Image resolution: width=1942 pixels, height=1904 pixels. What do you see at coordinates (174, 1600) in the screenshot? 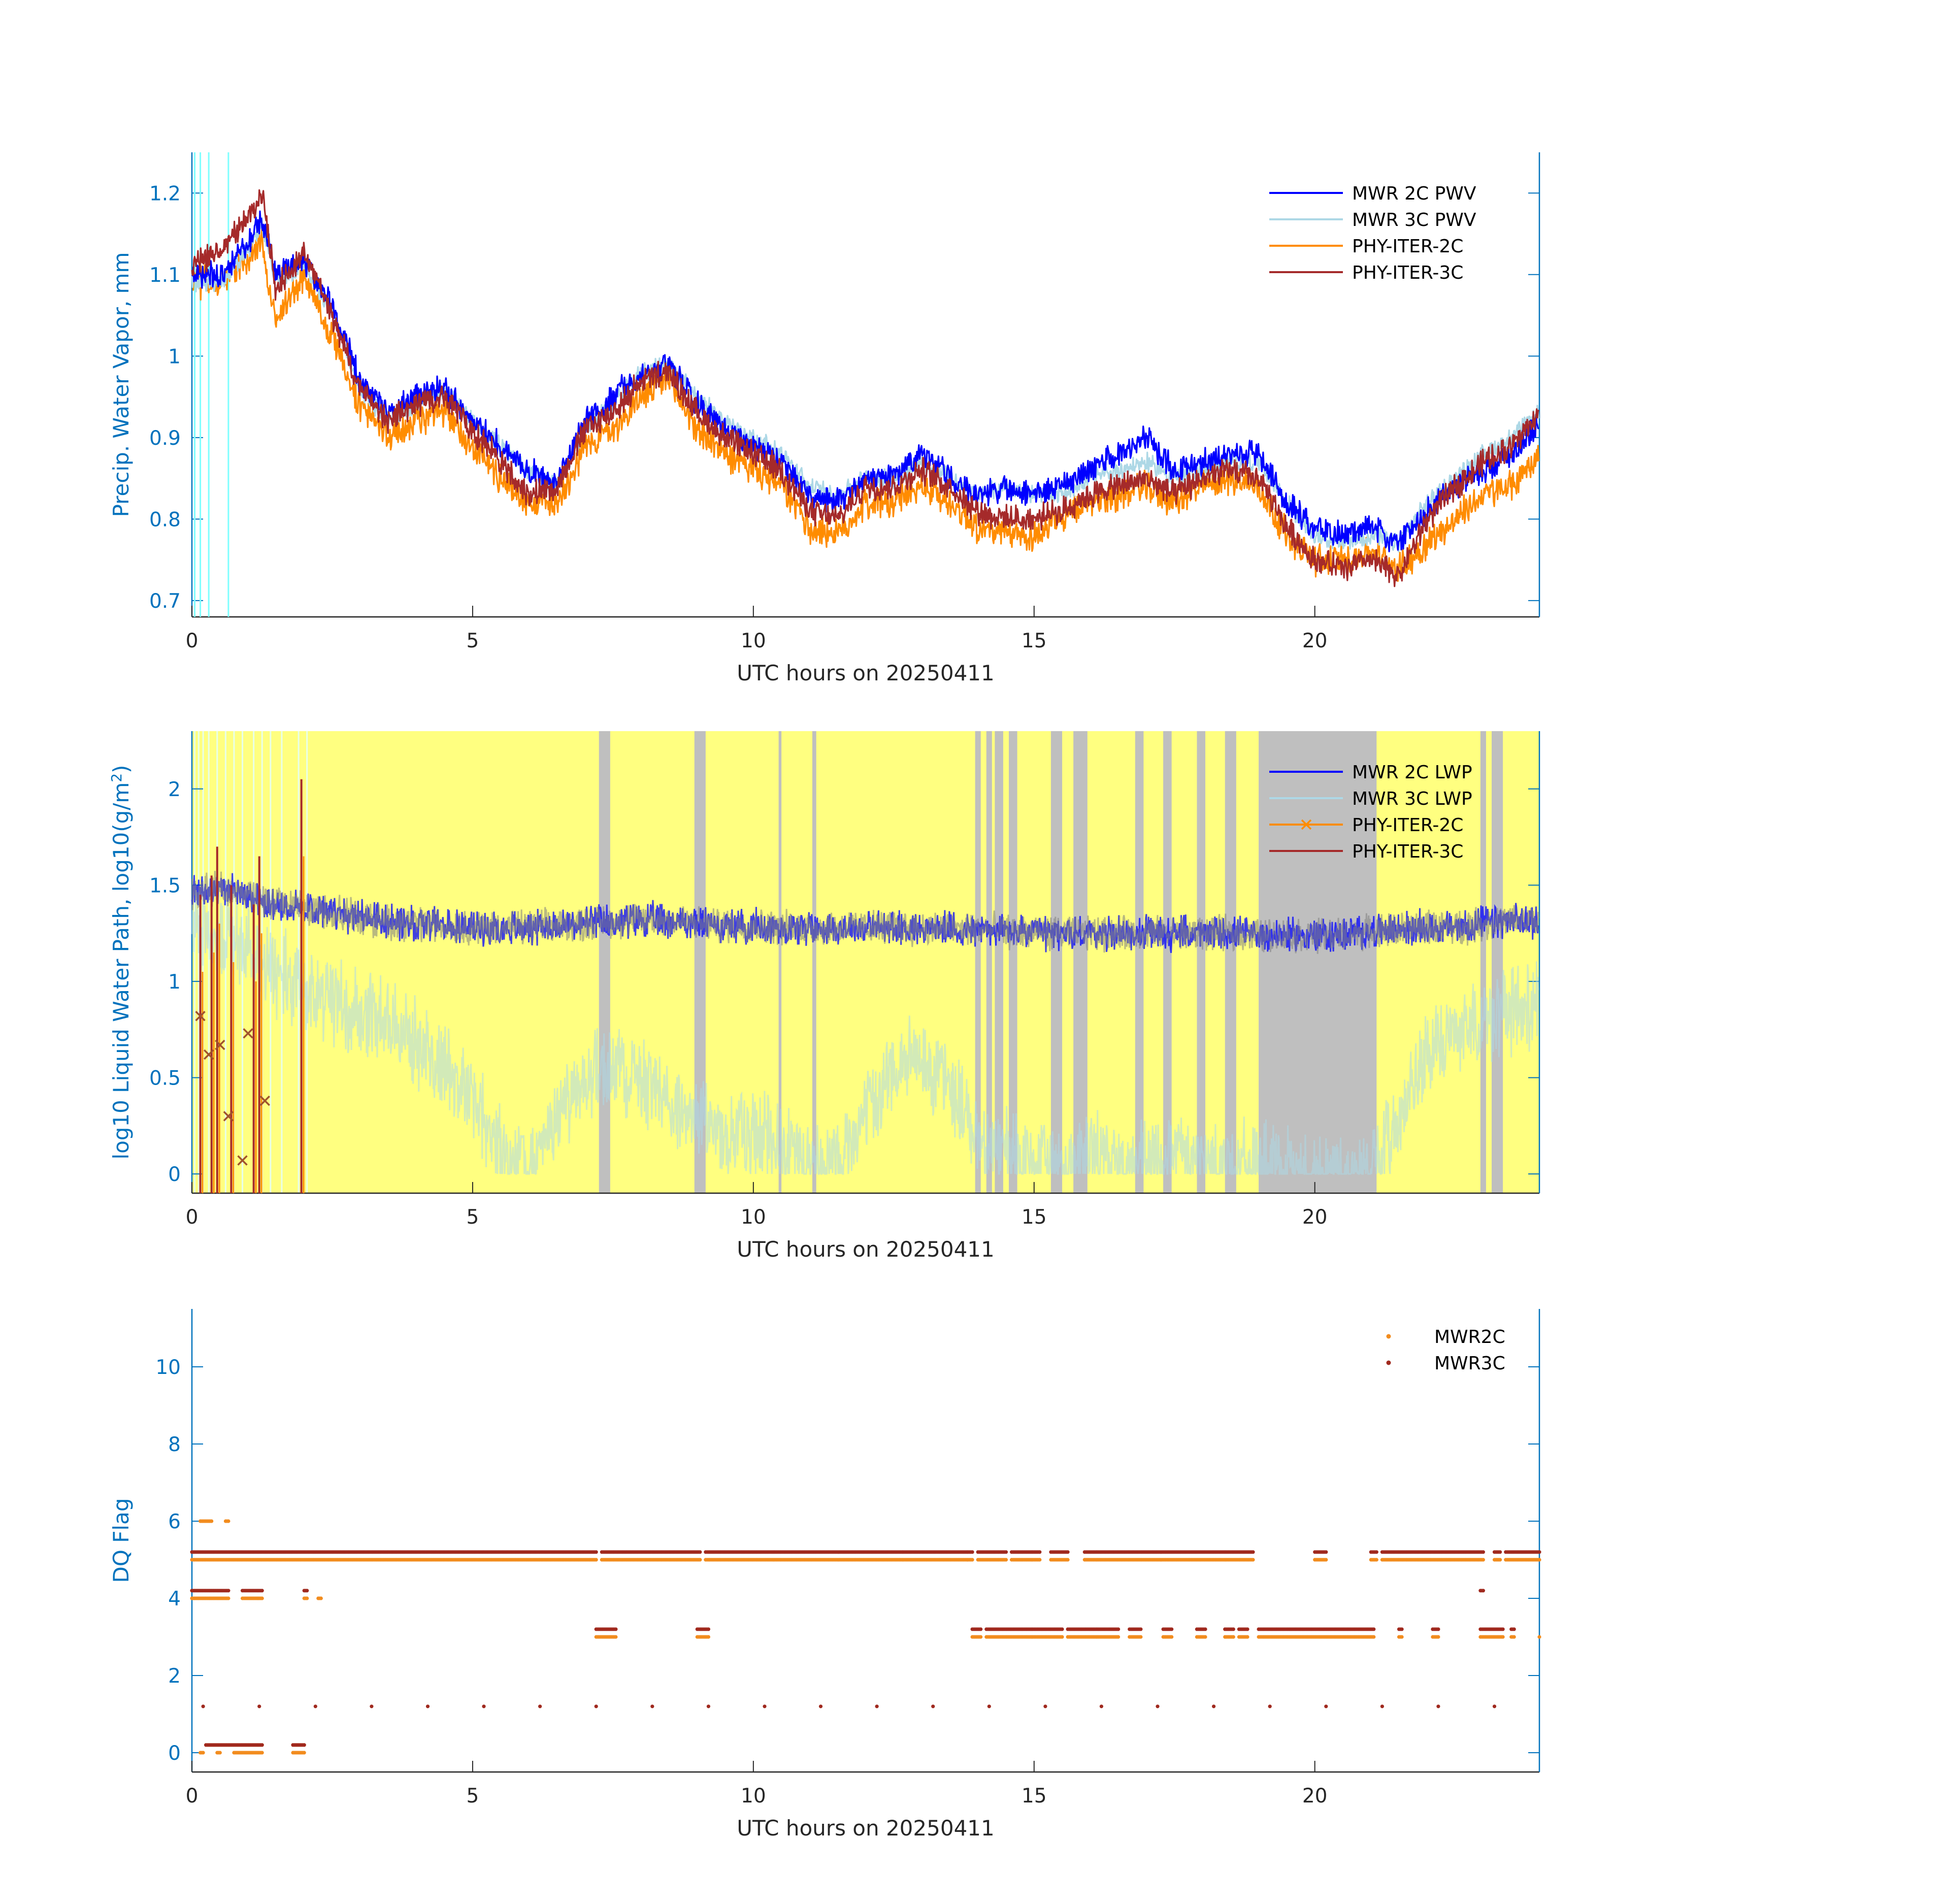
I see `y-tick-label: 4` at bounding box center [174, 1600].